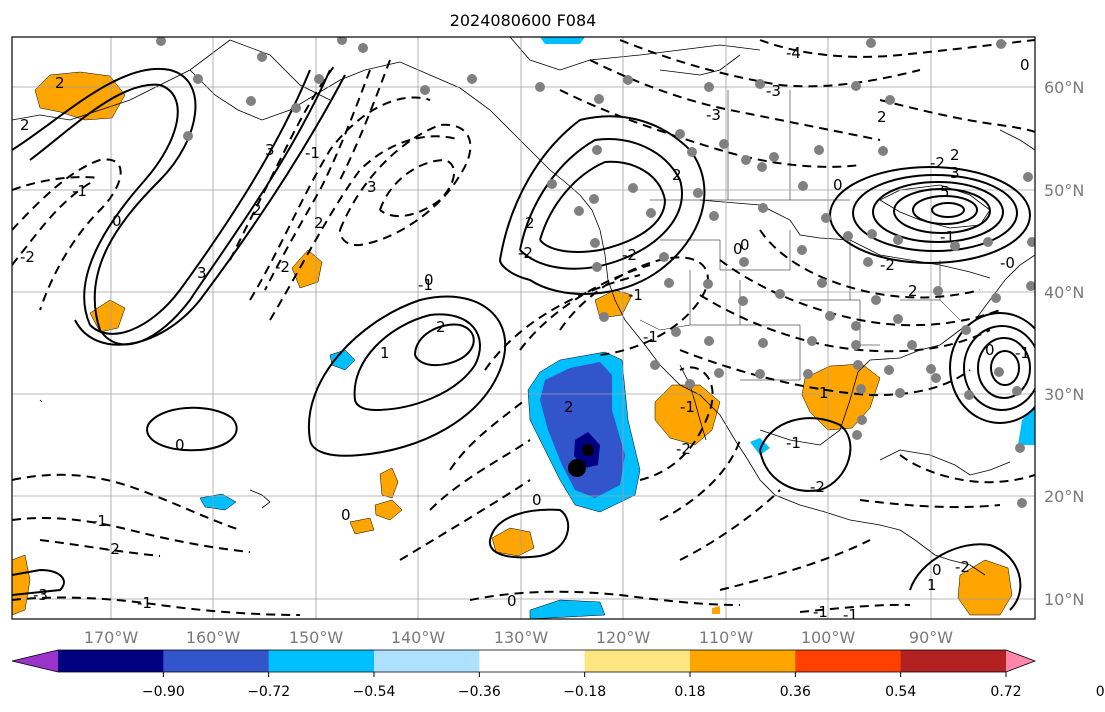  I want to click on lon-label: 160°W, so click(213, 637).